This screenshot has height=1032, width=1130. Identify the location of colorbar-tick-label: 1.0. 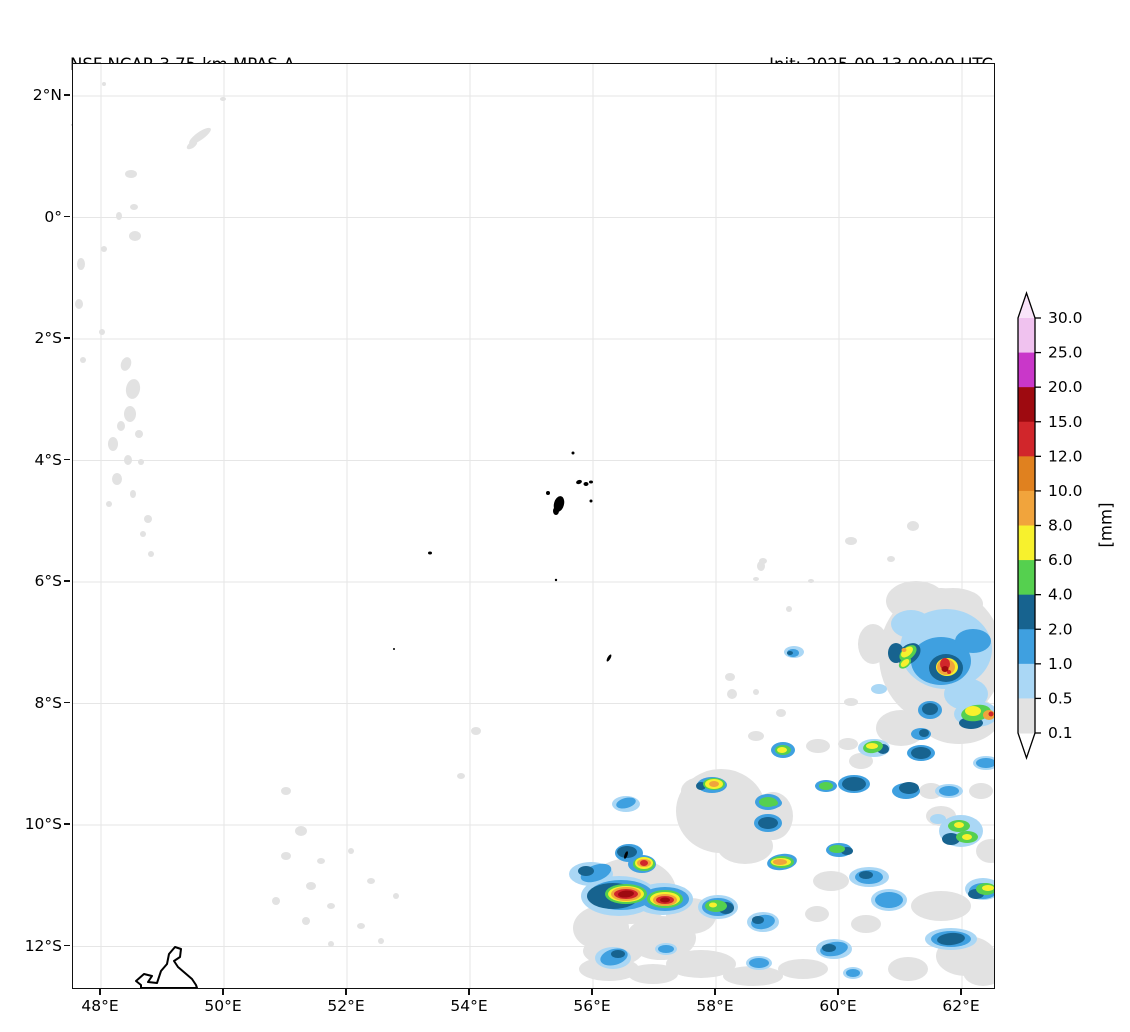
(1060, 664).